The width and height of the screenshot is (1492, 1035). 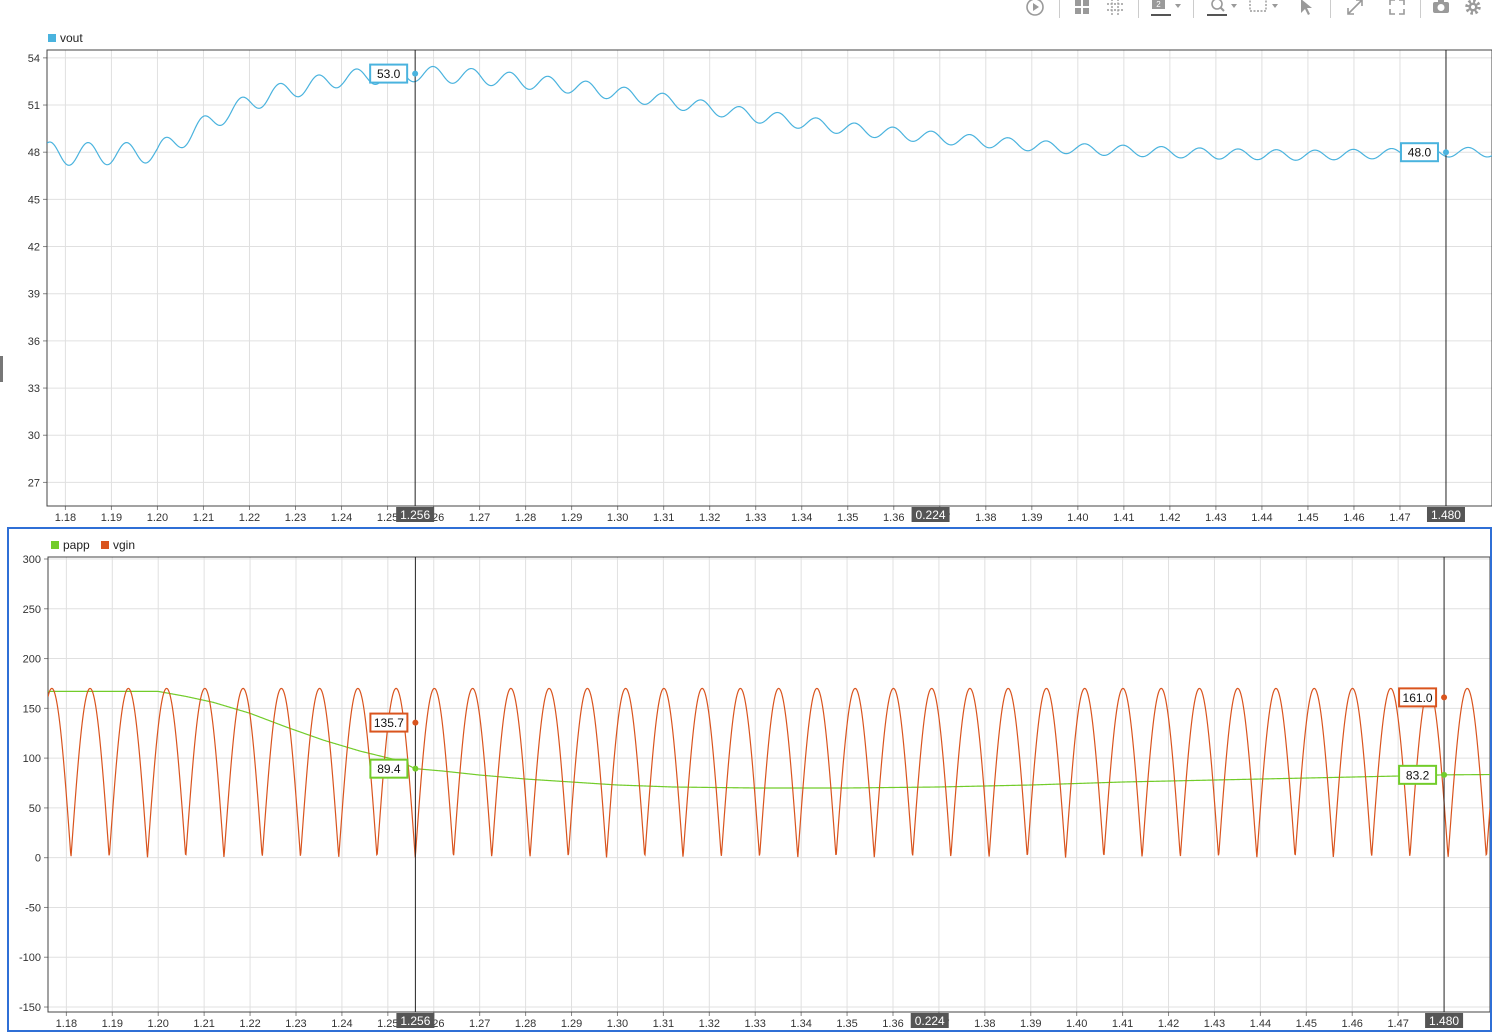 I want to click on x-tick-label: 1.30, so click(x=617, y=518).